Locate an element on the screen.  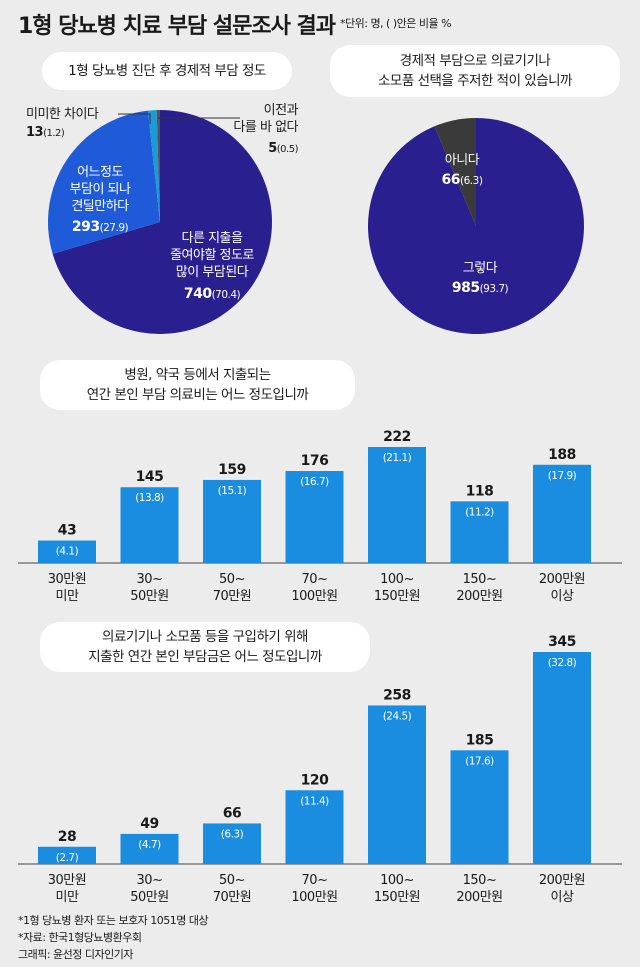
pie2-label-1: 아니다 is located at coordinates (462, 160).